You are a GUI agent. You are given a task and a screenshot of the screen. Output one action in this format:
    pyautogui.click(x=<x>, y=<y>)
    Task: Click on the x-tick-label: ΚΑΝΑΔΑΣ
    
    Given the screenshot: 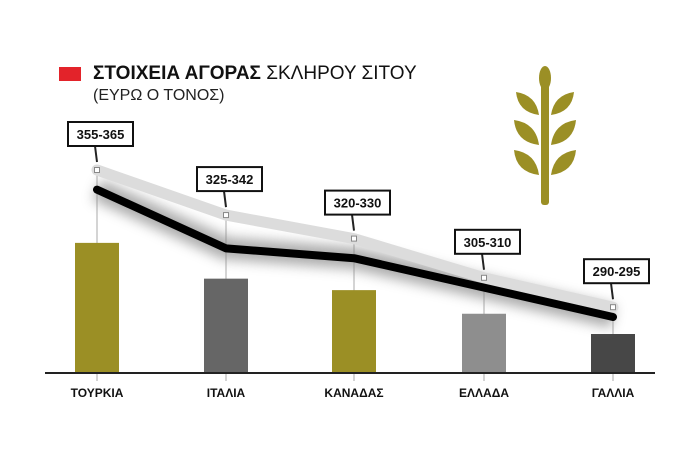 What is the action you would take?
    pyautogui.click(x=353, y=393)
    